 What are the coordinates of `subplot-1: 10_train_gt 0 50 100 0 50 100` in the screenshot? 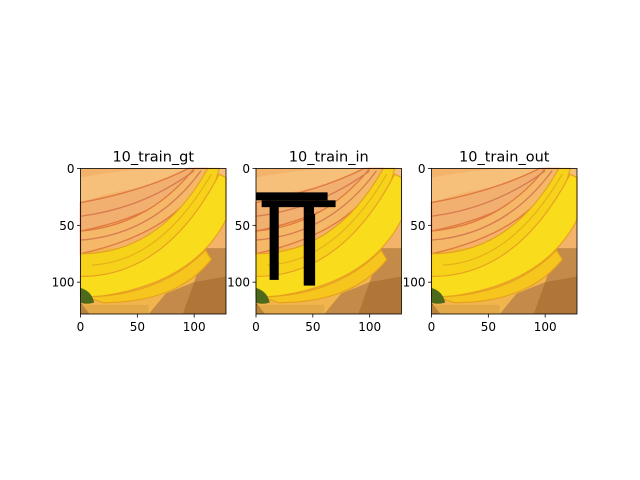 It's located at (139, 242).